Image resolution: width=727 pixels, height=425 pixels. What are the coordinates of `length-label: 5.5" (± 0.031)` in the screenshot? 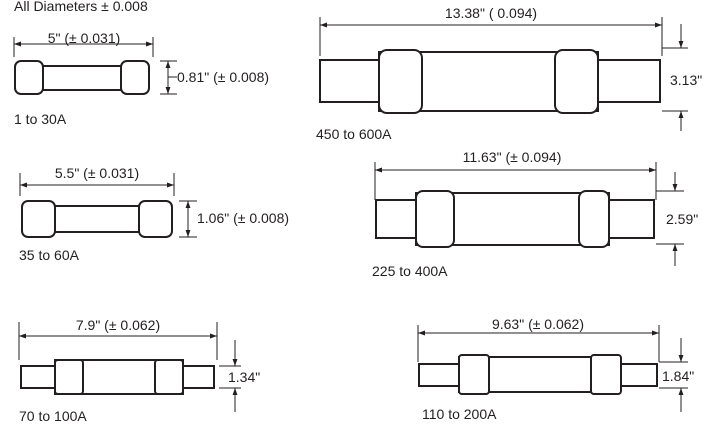 It's located at (97, 173).